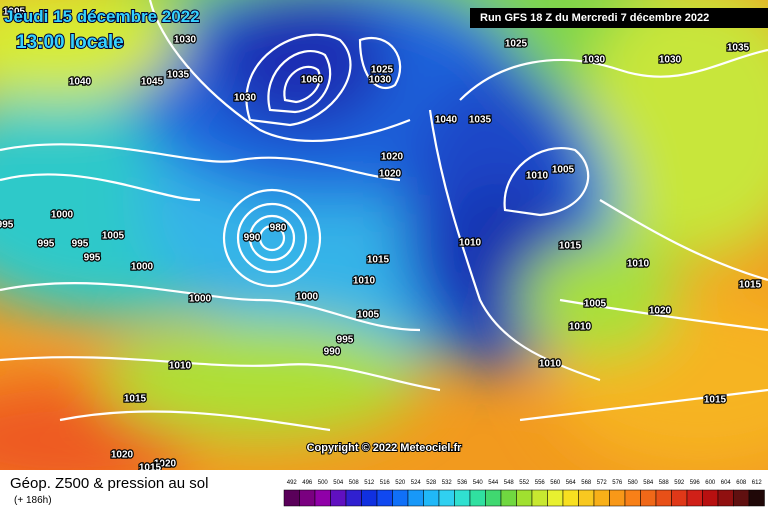 The width and height of the screenshot is (768, 512). I want to click on colorbar-label: 544, so click(493, 483).